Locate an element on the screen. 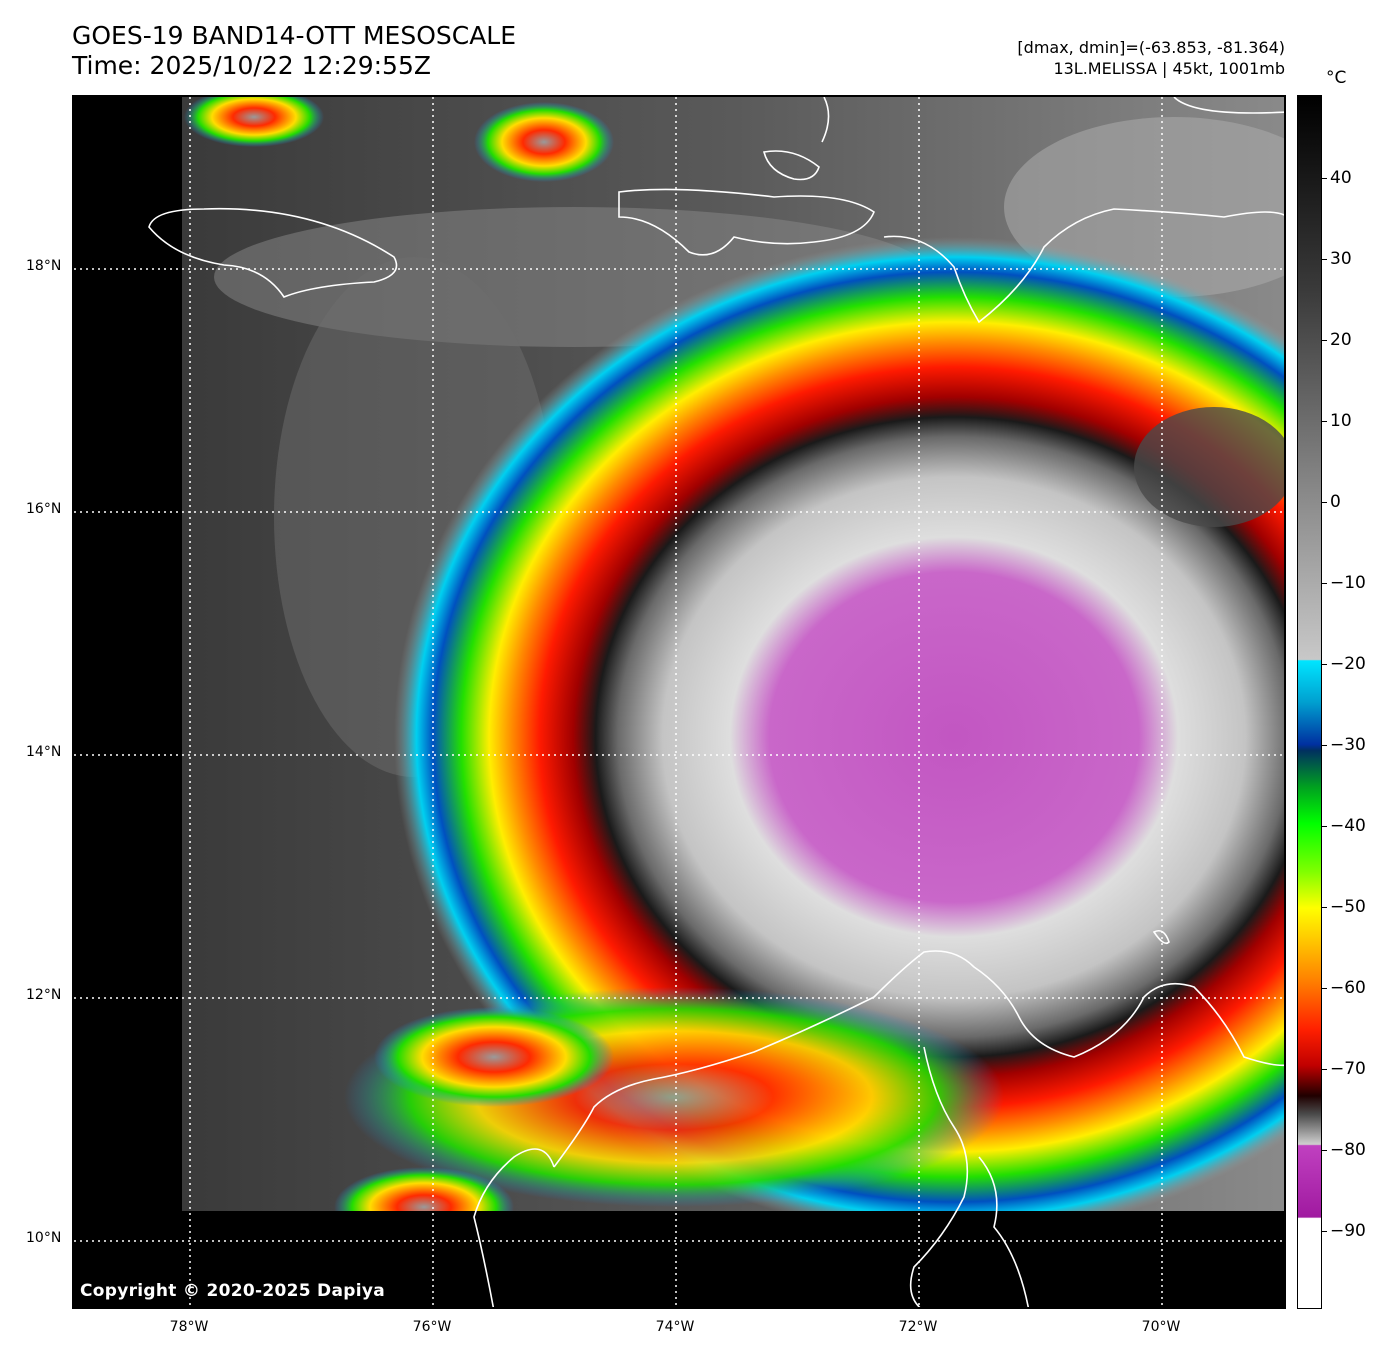 This screenshot has height=1359, width=1390. lon-label-78w: 78°W is located at coordinates (189, 1327).